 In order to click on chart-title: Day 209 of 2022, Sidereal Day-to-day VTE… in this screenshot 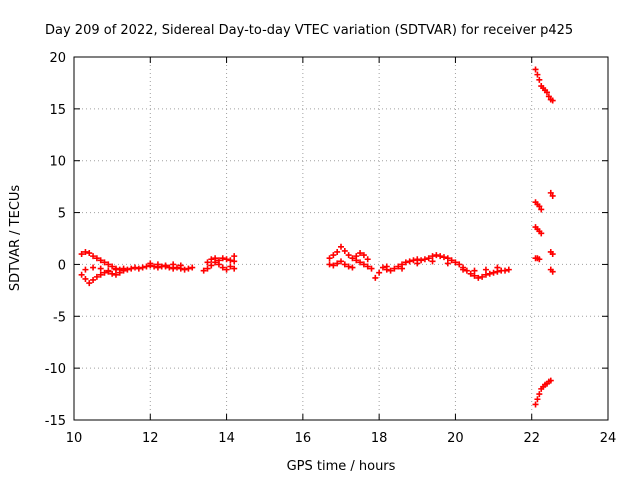, I will do `click(309, 30)`.